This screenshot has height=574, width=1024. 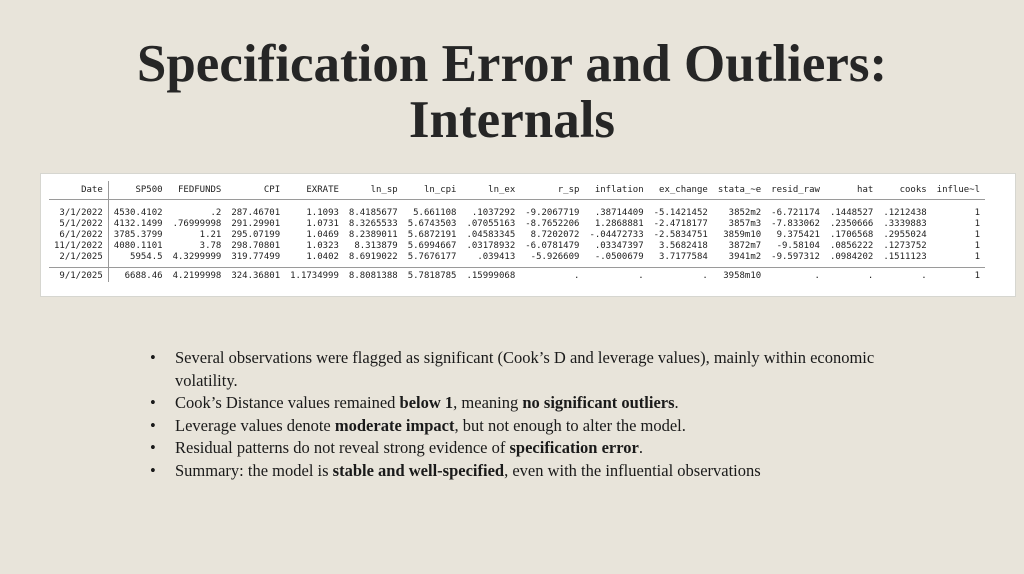 What do you see at coordinates (851, 246) in the screenshot?
I see `table-cell: .0856222` at bounding box center [851, 246].